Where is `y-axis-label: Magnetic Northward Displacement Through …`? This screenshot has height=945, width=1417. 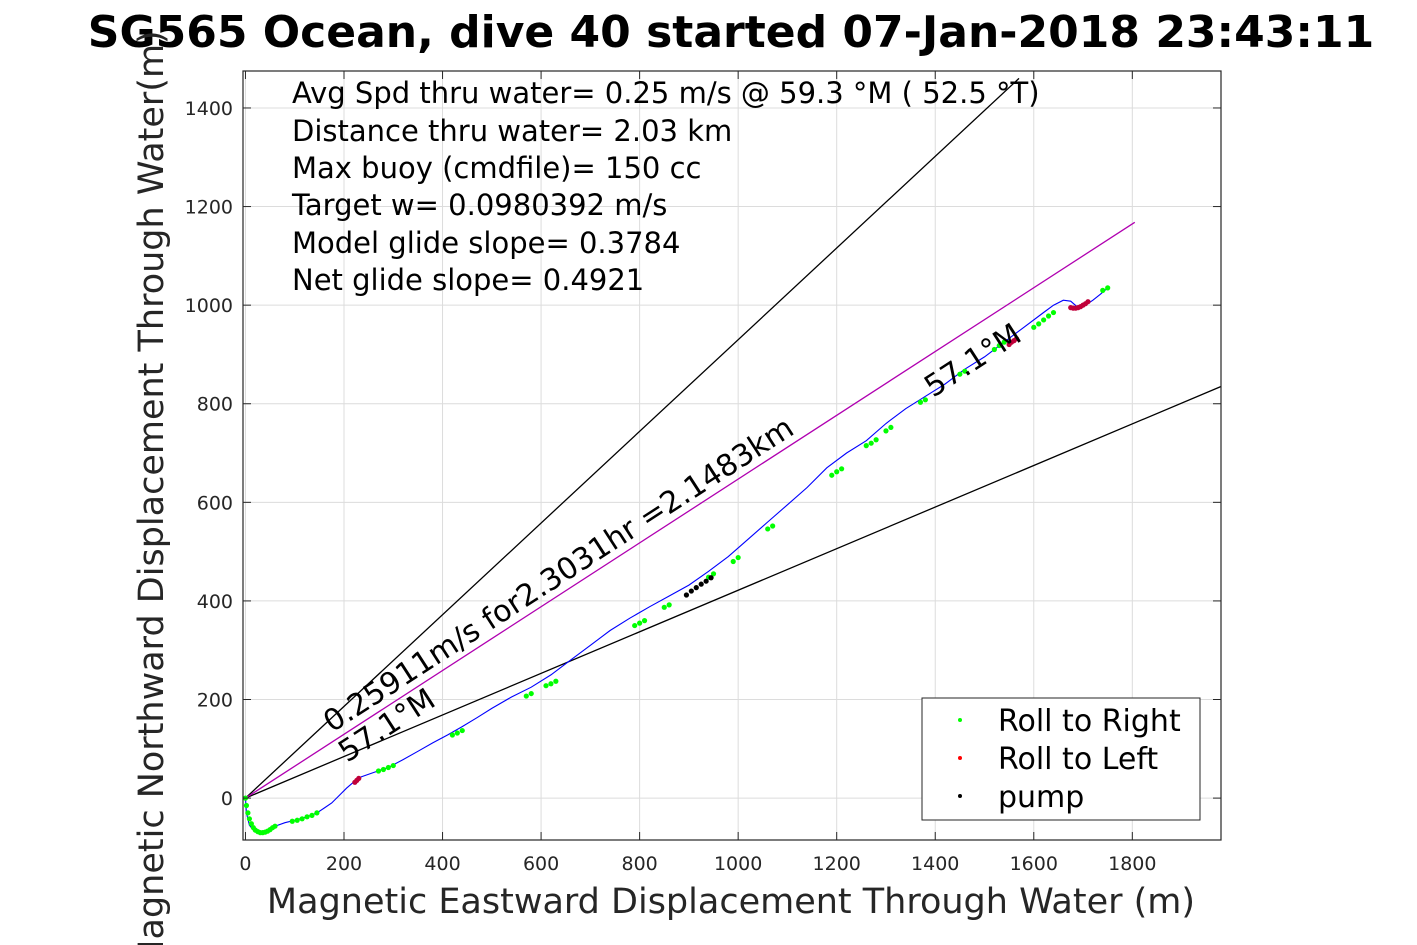
y-axis-label: Magnetic Northward Displacement Through … is located at coordinates (152, 487).